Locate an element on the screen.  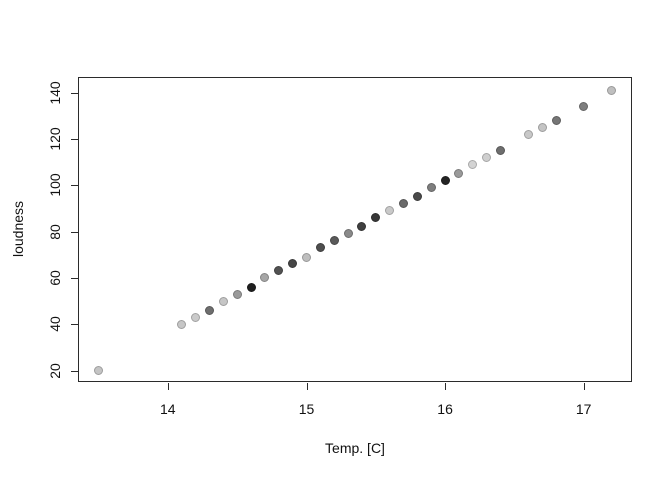
x-axis-title: Temp. [C] is located at coordinates (355, 448).